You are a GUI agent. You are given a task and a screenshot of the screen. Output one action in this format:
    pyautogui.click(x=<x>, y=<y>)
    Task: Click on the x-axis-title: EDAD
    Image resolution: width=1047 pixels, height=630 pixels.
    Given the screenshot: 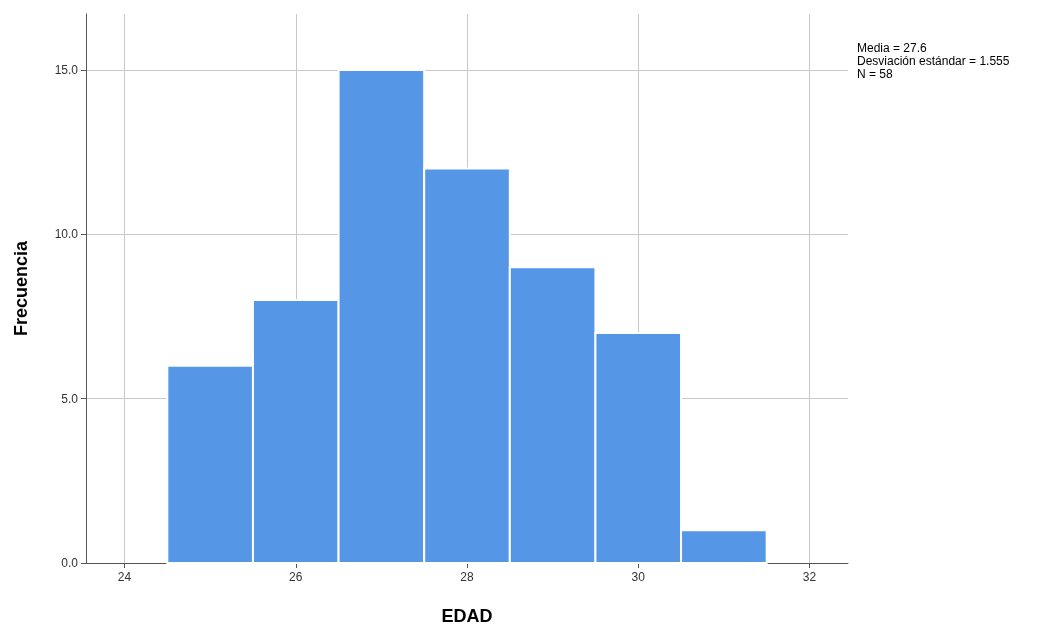 What is the action you would take?
    pyautogui.click(x=467, y=616)
    